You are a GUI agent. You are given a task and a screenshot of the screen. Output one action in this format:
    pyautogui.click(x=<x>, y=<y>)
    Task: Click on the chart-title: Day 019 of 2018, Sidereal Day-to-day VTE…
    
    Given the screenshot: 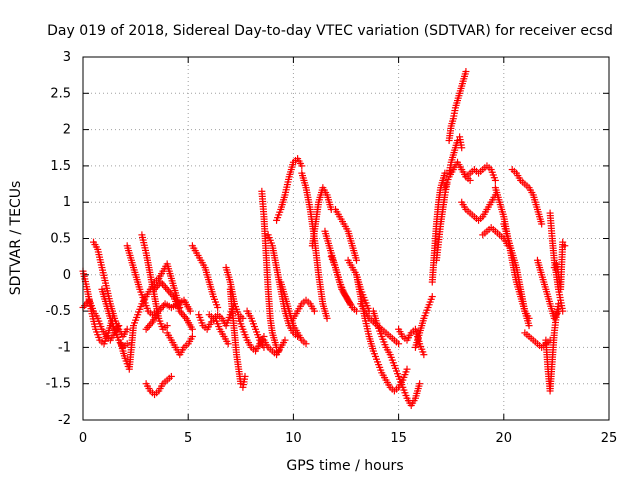 What is the action you would take?
    pyautogui.click(x=330, y=31)
    